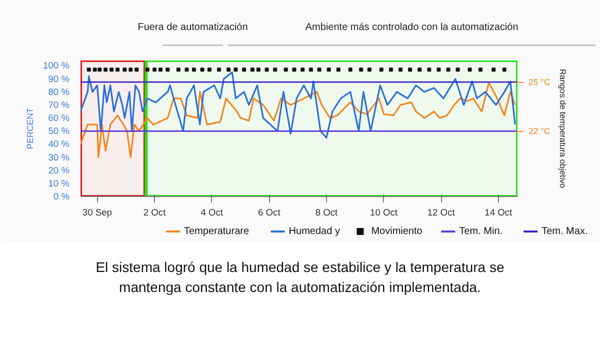 The width and height of the screenshot is (600, 337). I want to click on legend-label: Tem. Min., so click(481, 231).